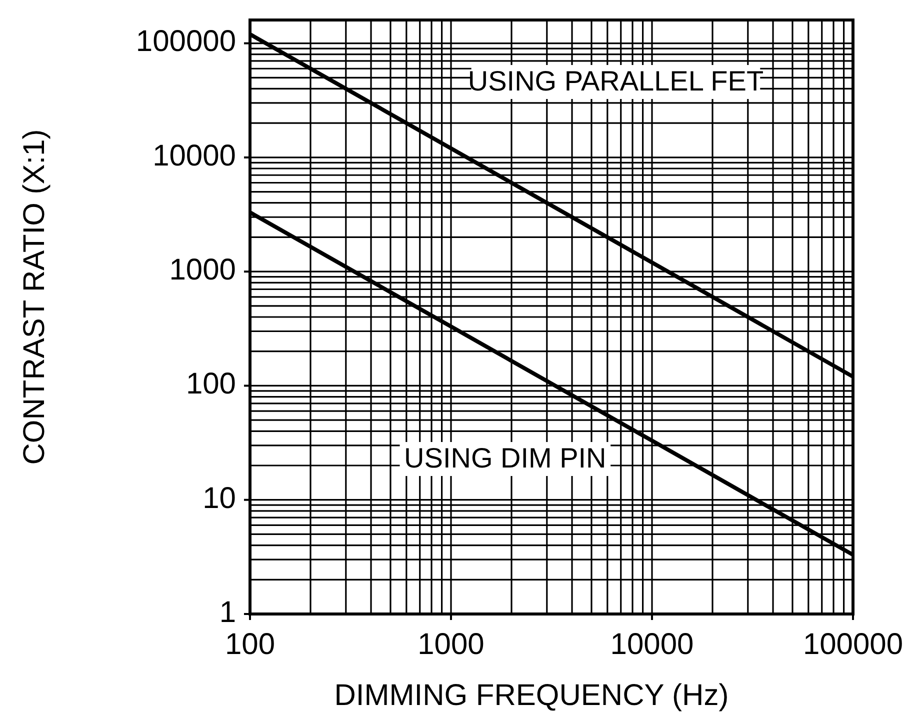  Describe the element at coordinates (616, 80) in the screenshot. I see `series-label: USING PARALLEL FET` at that location.